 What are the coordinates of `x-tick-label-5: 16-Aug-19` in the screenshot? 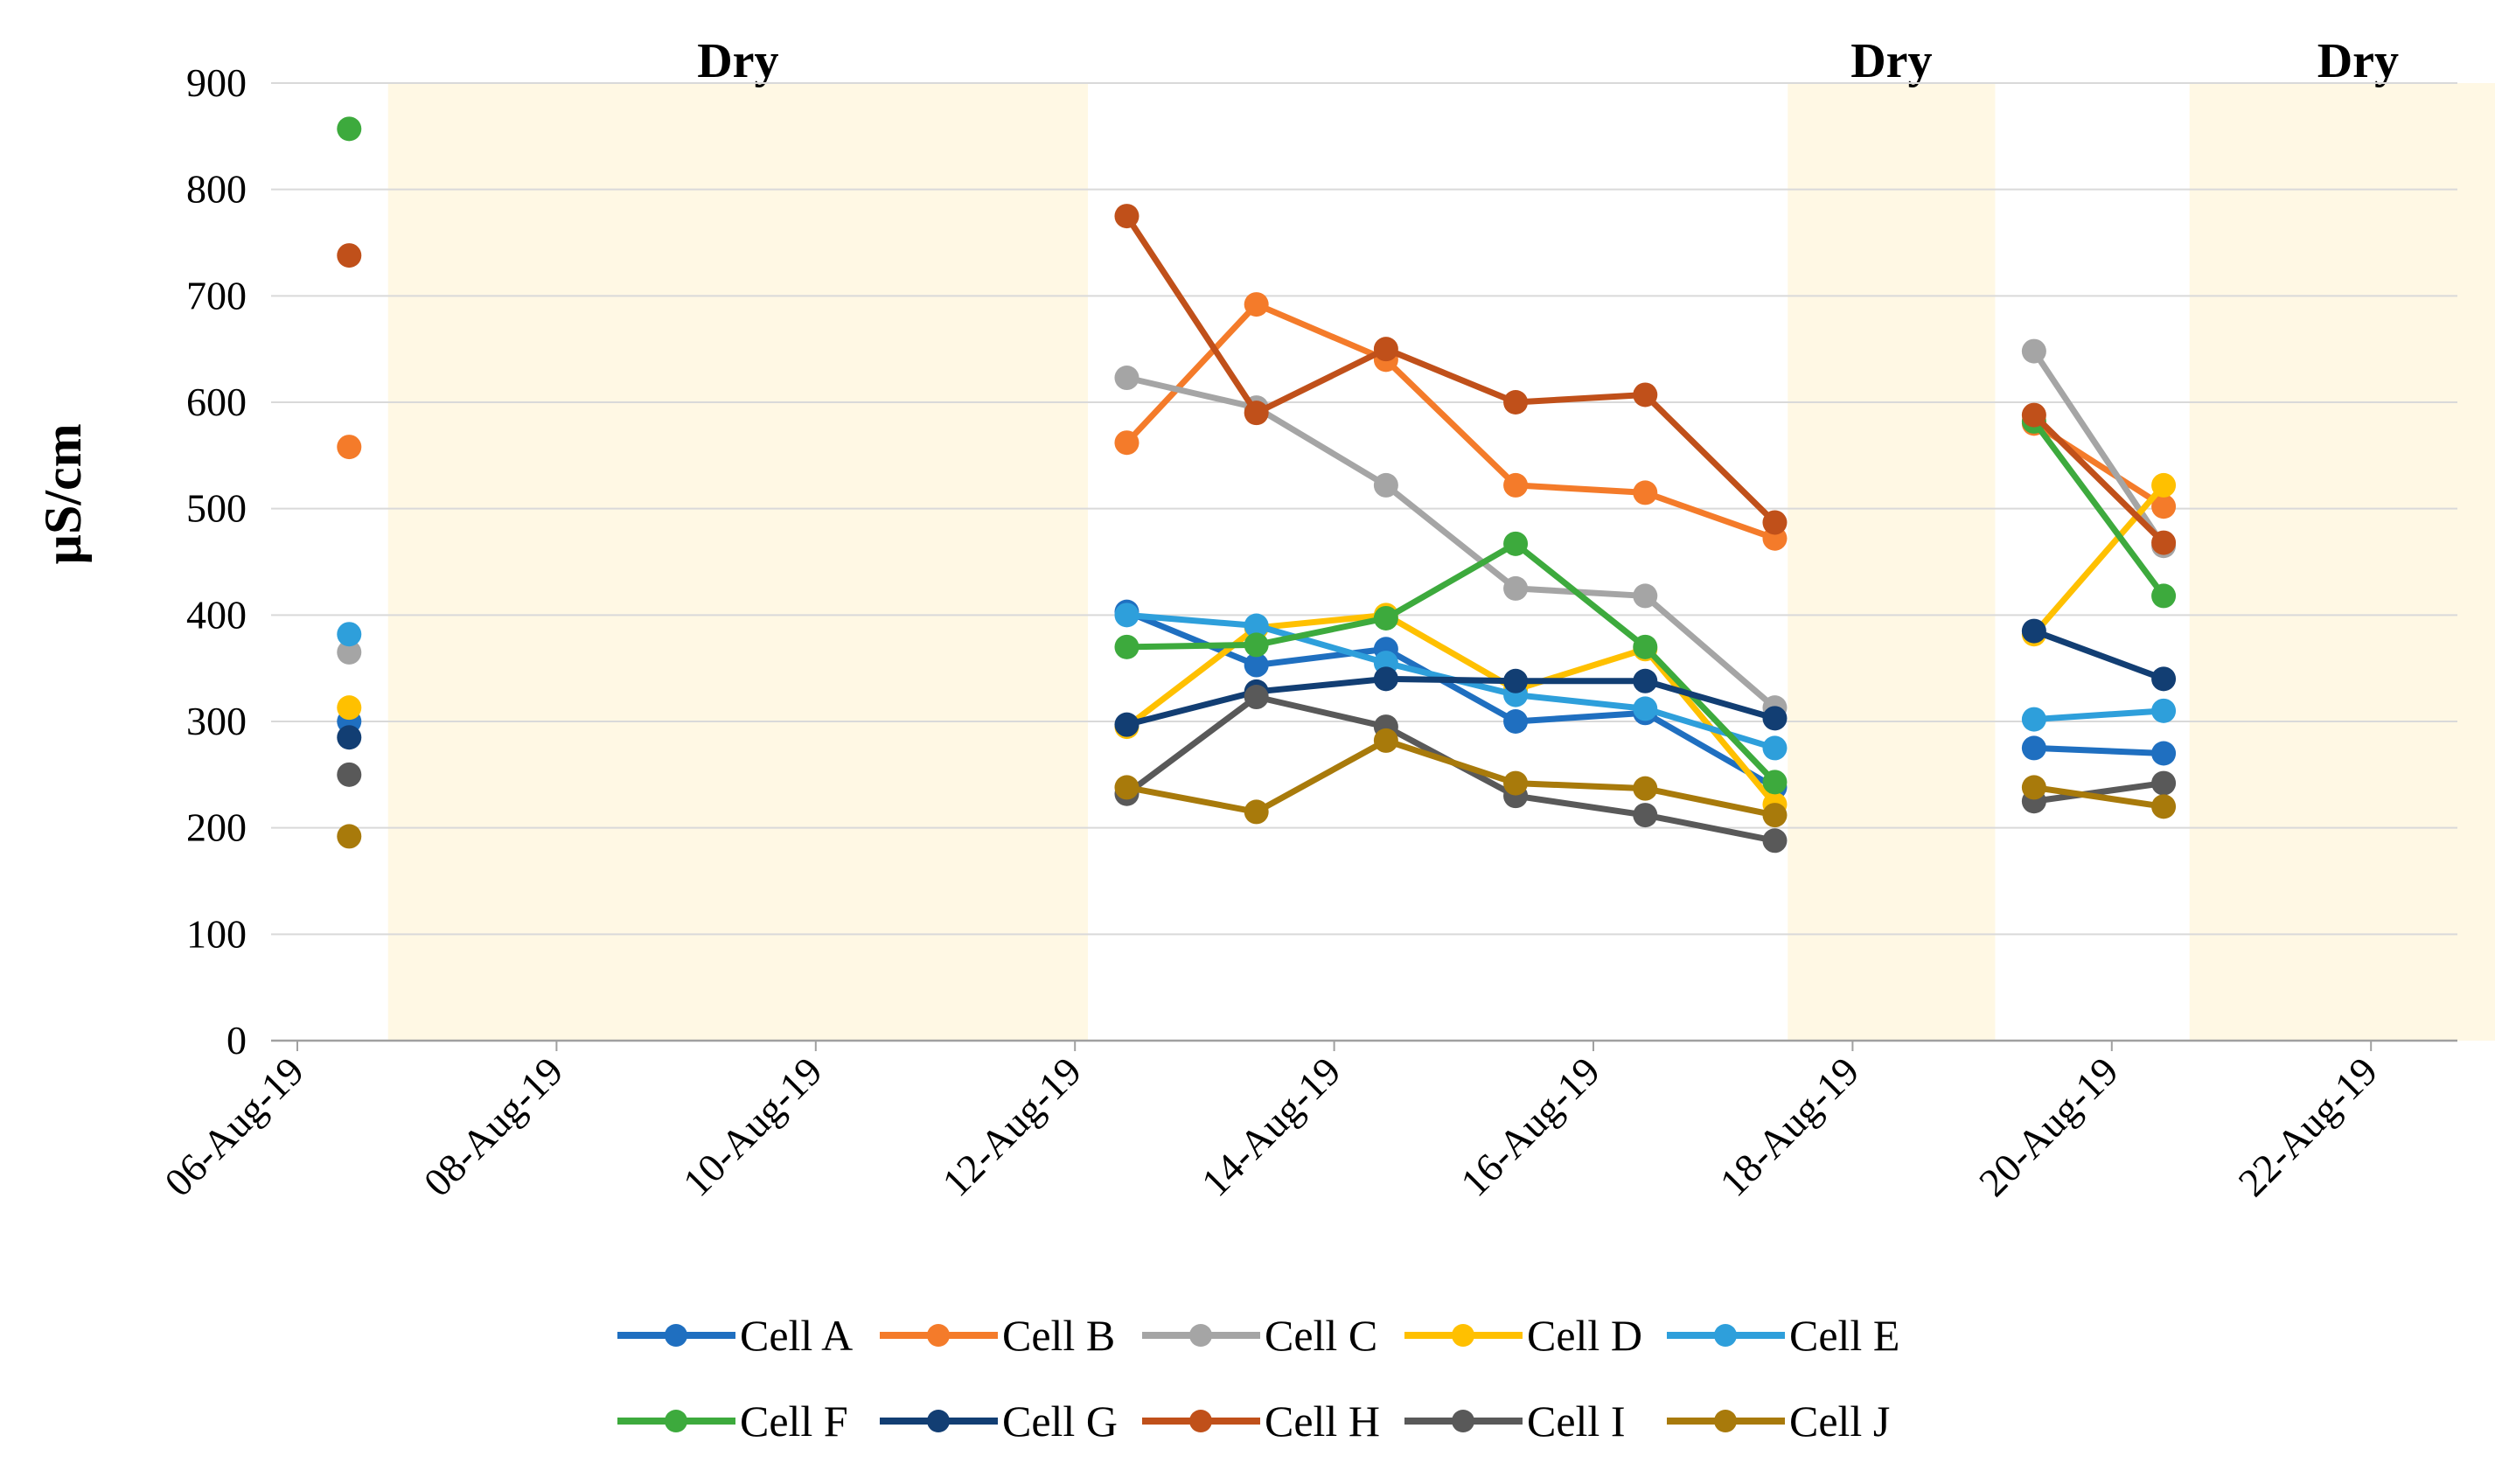 It's located at (1530, 1127).